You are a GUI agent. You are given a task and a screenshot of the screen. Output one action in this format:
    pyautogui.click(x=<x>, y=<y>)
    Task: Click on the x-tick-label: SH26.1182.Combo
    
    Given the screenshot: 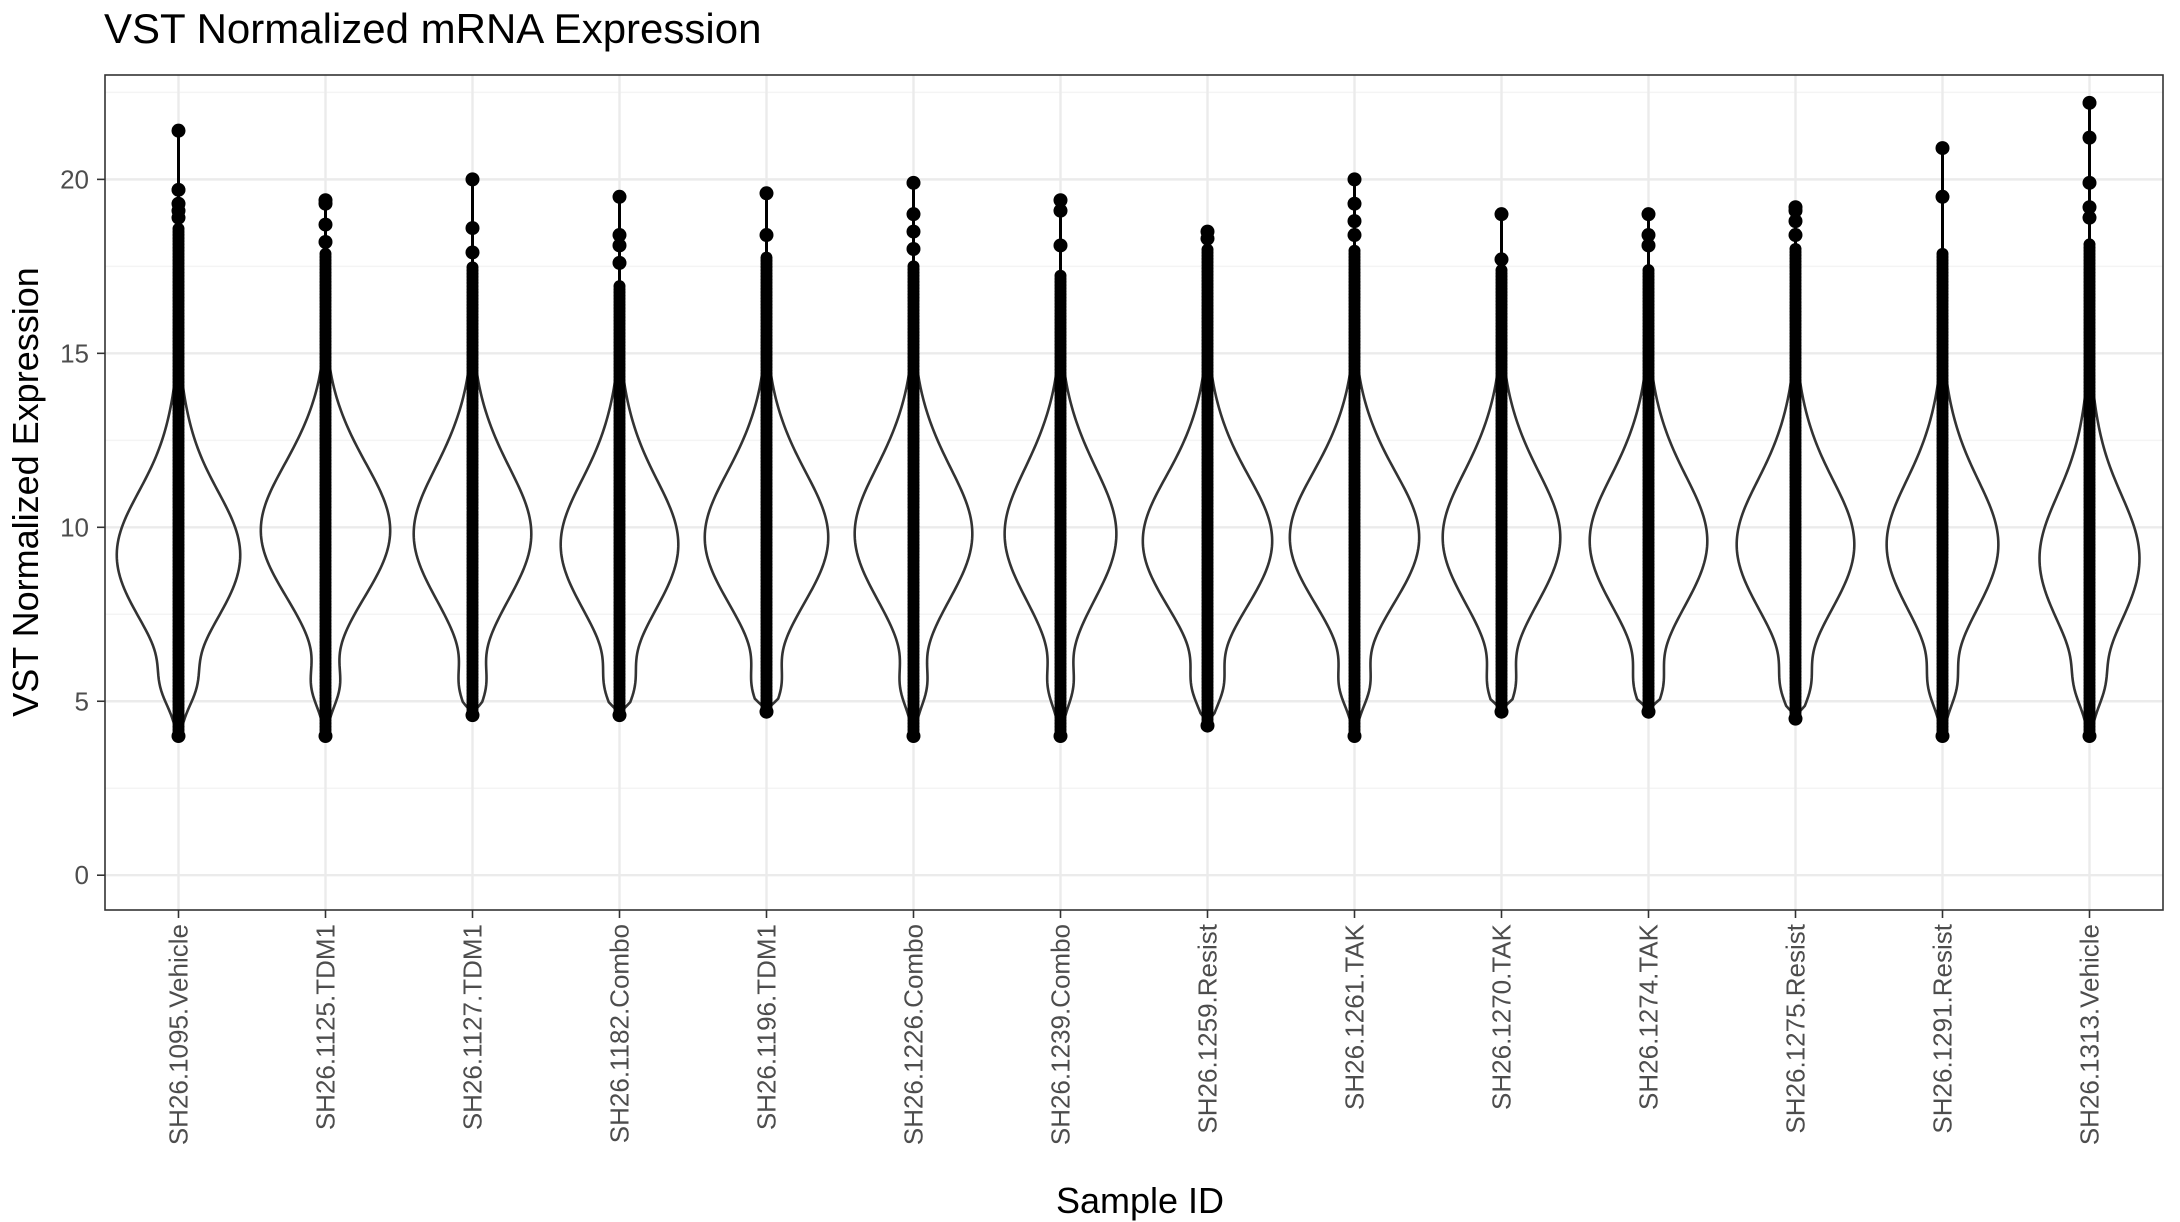 What is the action you would take?
    pyautogui.click(x=620, y=1033)
    